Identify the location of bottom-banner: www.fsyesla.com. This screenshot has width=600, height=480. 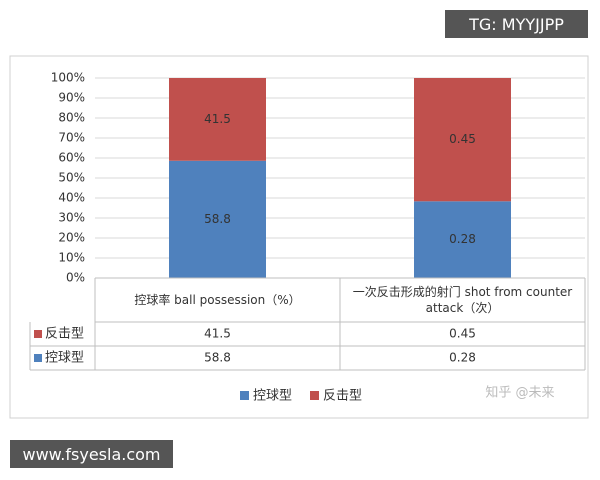
(91, 454).